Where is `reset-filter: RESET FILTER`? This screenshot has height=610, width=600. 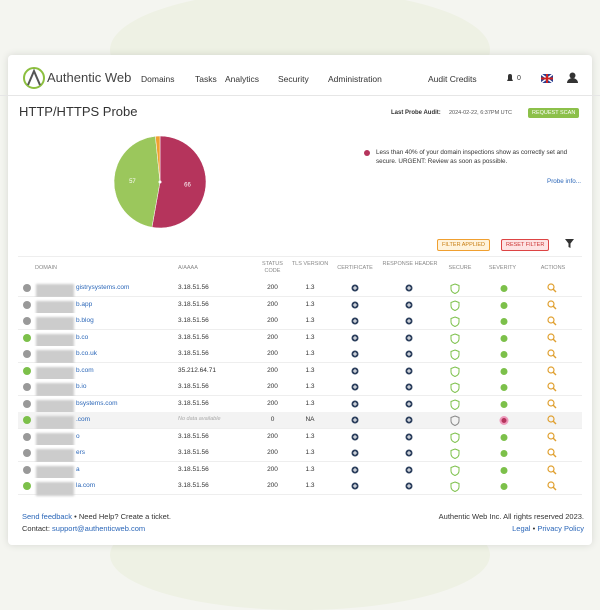
reset-filter: RESET FILTER is located at coordinates (525, 245).